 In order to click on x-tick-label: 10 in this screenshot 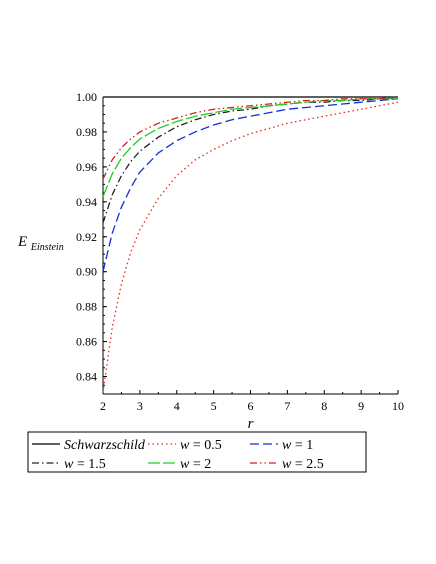, I will do `click(398, 406)`.